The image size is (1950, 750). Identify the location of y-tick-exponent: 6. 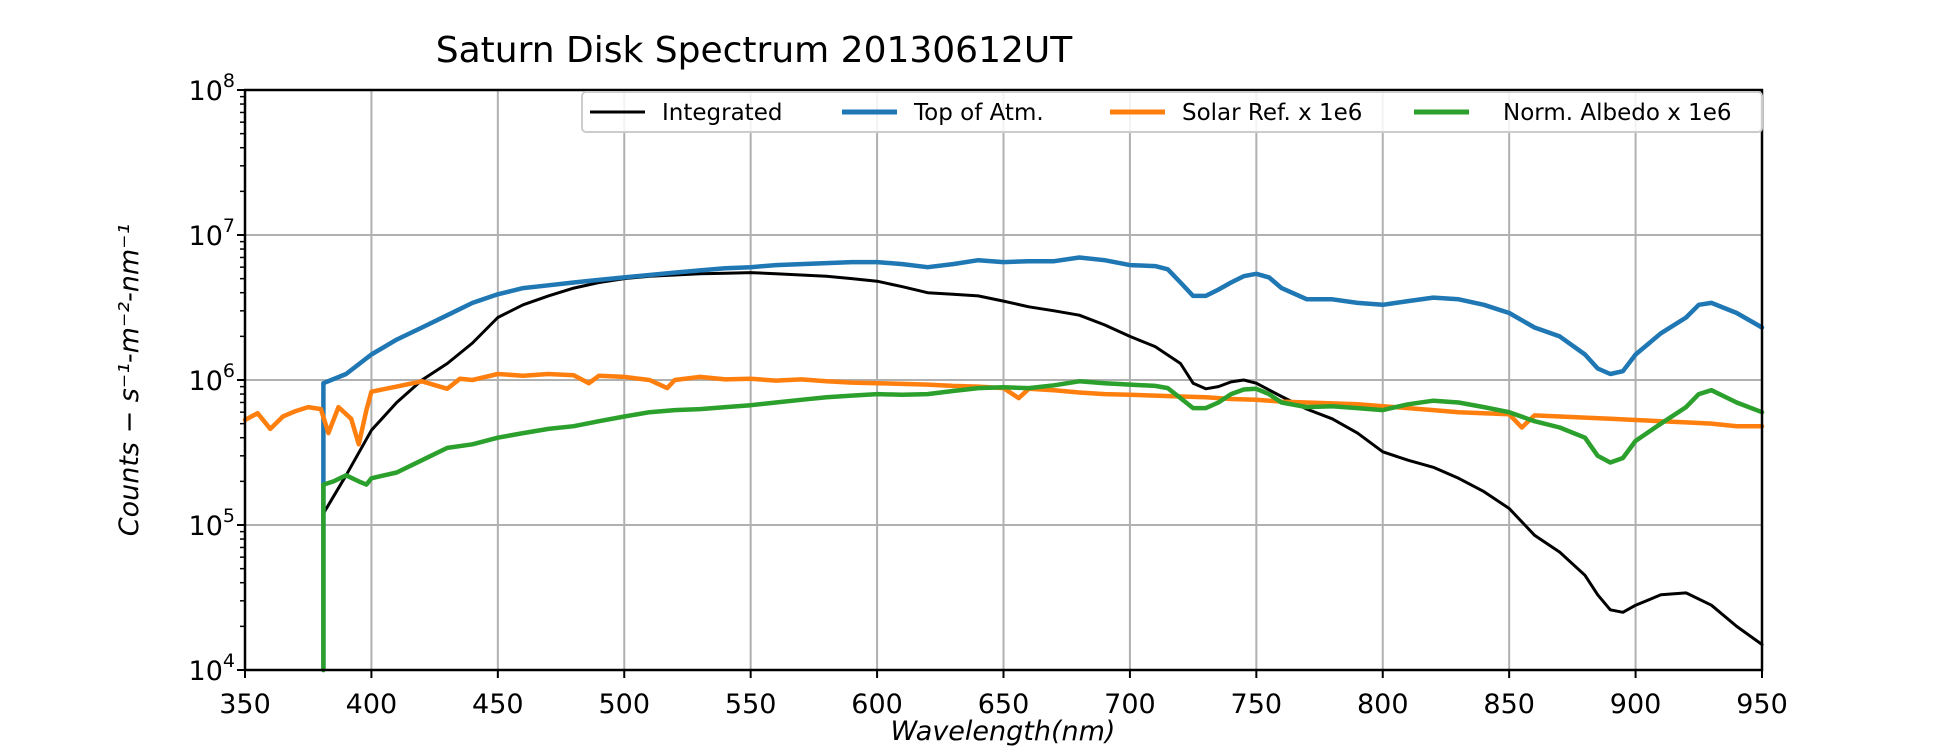
(229, 371).